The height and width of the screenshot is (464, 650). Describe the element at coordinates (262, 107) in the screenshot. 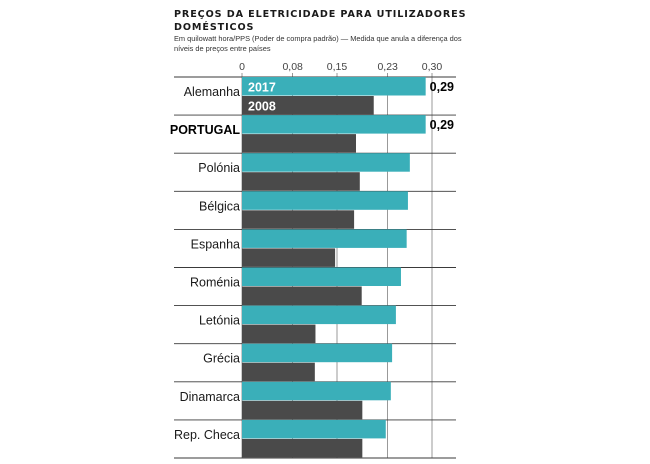

I see `series-label-2008: 2008` at that location.